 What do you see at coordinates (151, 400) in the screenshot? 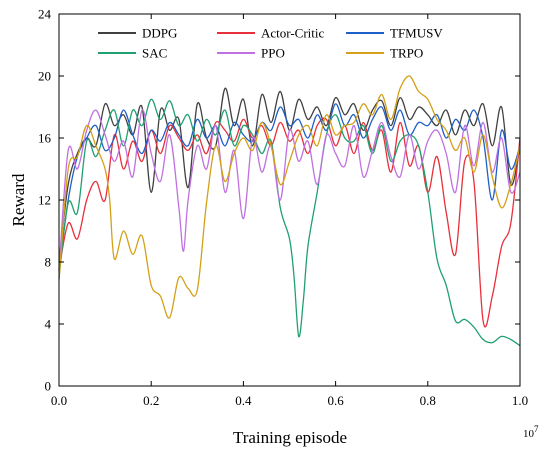
I see `x-tick-label: 0.2` at bounding box center [151, 400].